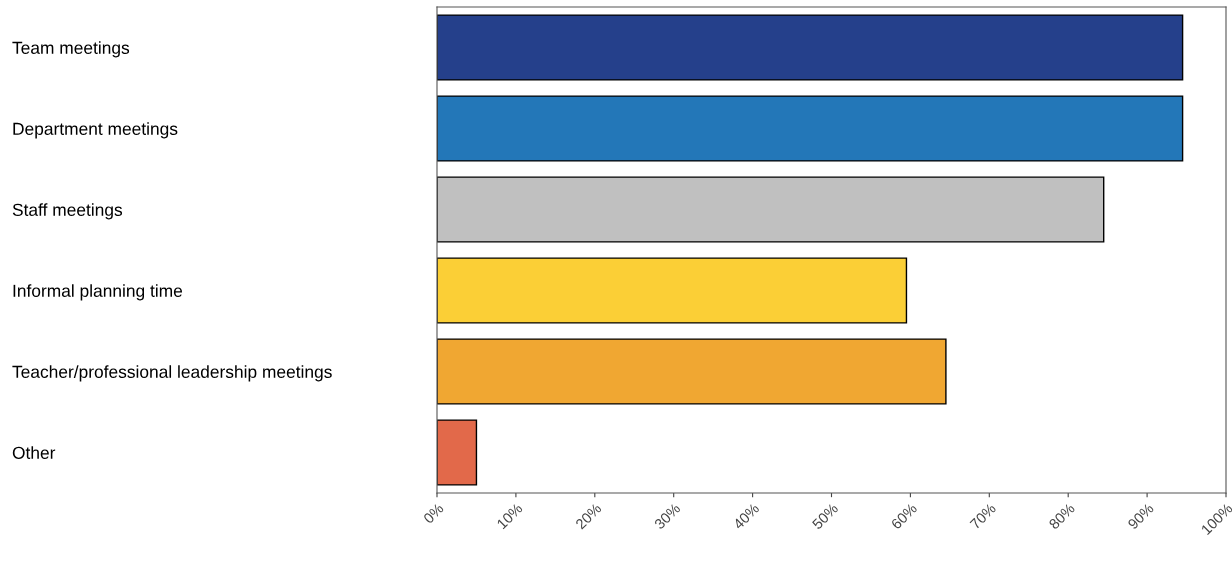 Image resolution: width=1232 pixels, height=561 pixels. Describe the element at coordinates (433, 513) in the screenshot. I see `x-tick-label: 0%` at that location.